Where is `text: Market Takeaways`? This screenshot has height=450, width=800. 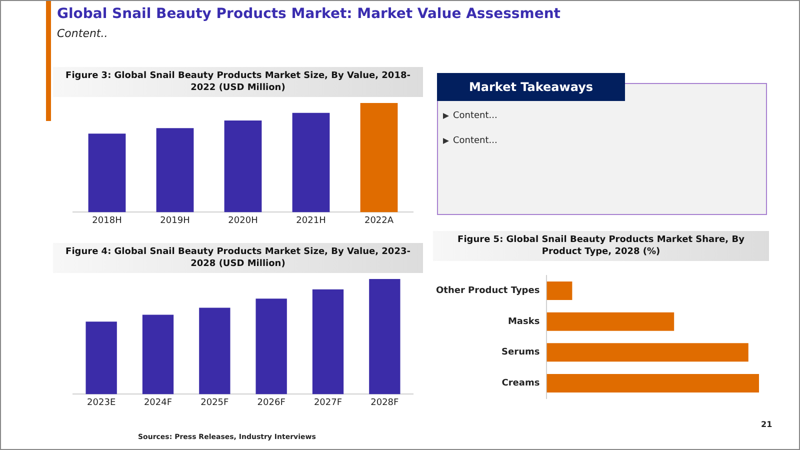
text: Market Takeaways is located at coordinates (531, 87).